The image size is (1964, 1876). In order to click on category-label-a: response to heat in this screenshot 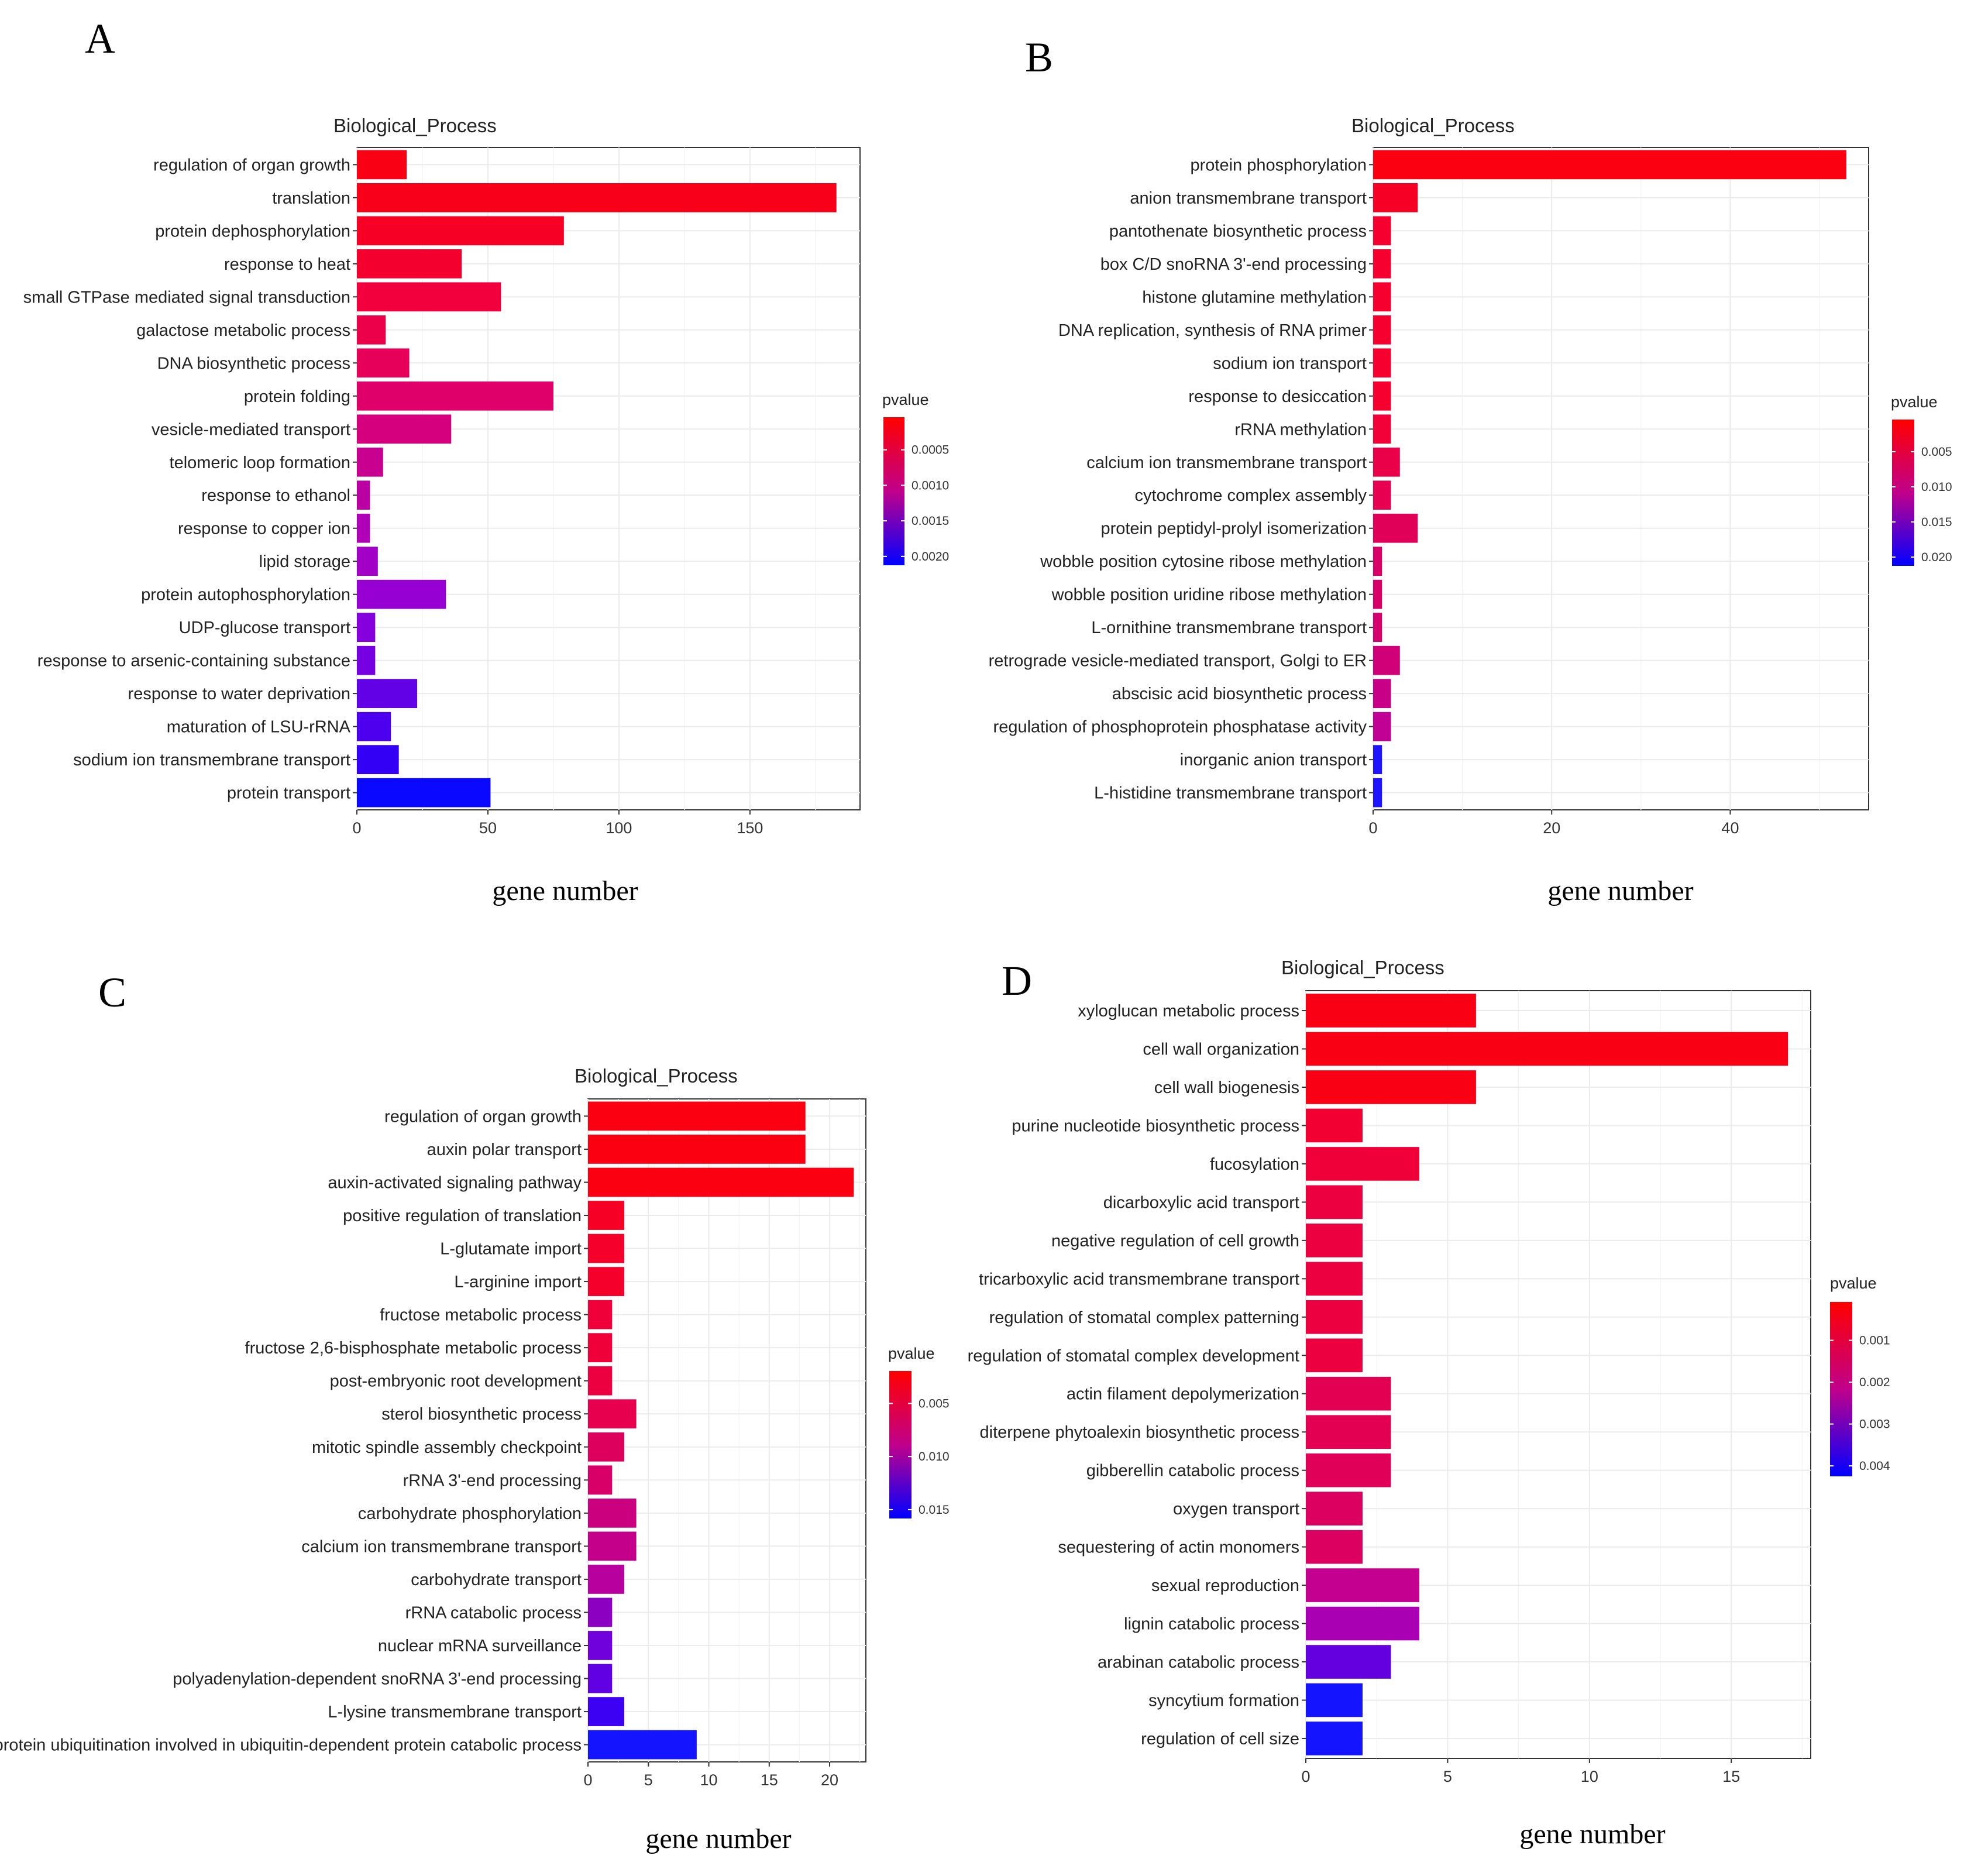, I will do `click(287, 264)`.